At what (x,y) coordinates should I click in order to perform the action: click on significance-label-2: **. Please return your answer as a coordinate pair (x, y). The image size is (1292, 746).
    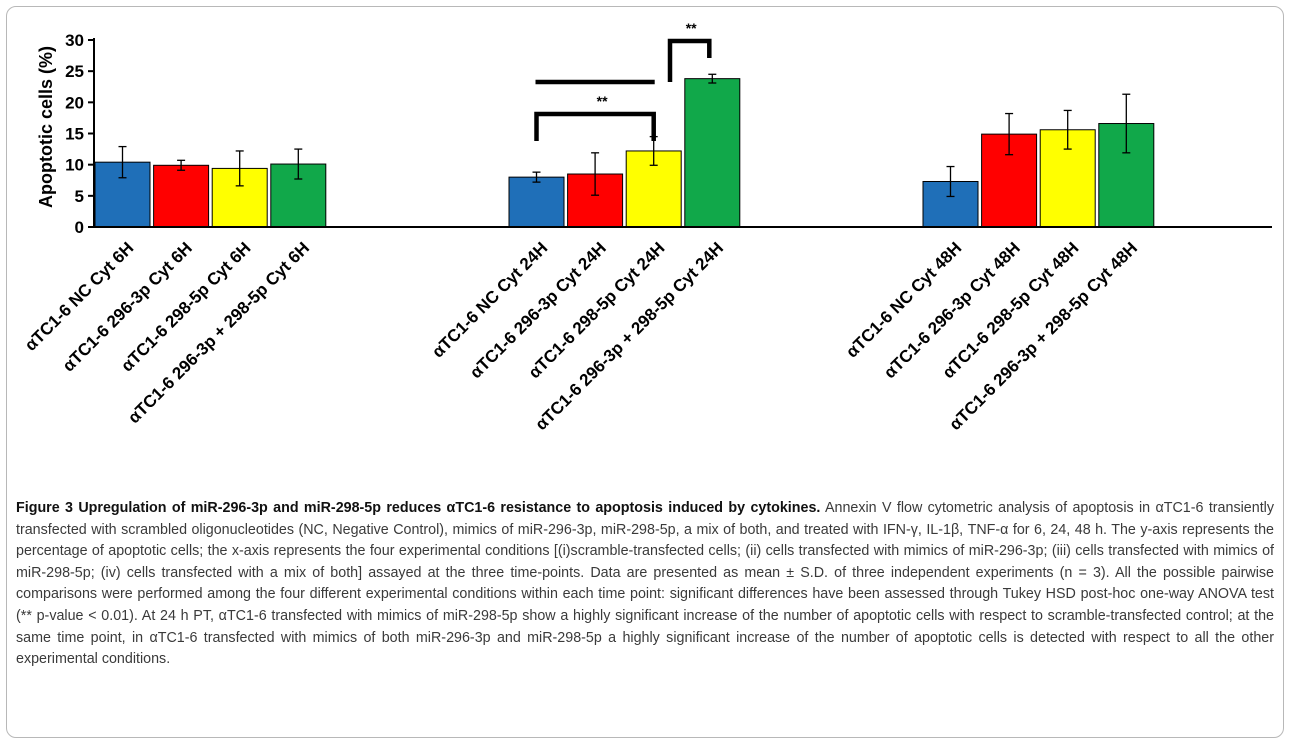
    Looking at the image, I should click on (691, 28).